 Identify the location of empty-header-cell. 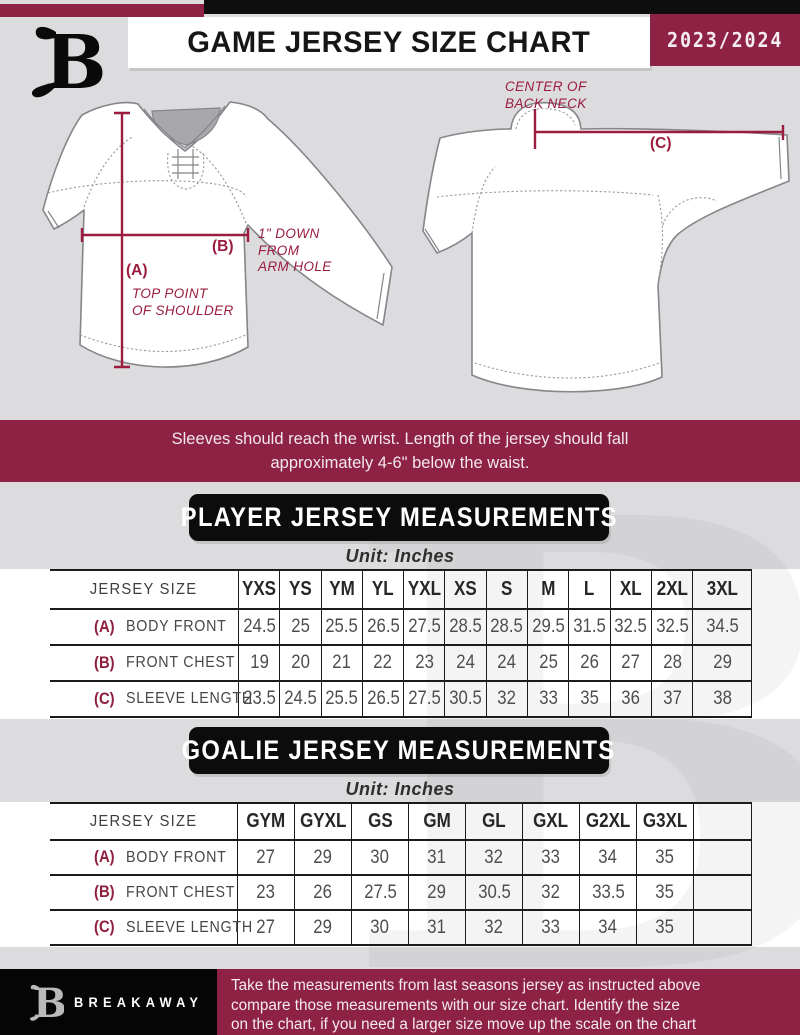
(722, 821).